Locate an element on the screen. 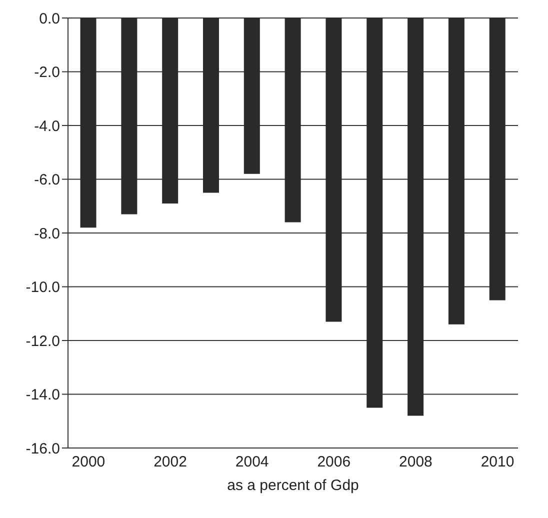  x-axis-title: as a percent of Gdp is located at coordinates (293, 485).